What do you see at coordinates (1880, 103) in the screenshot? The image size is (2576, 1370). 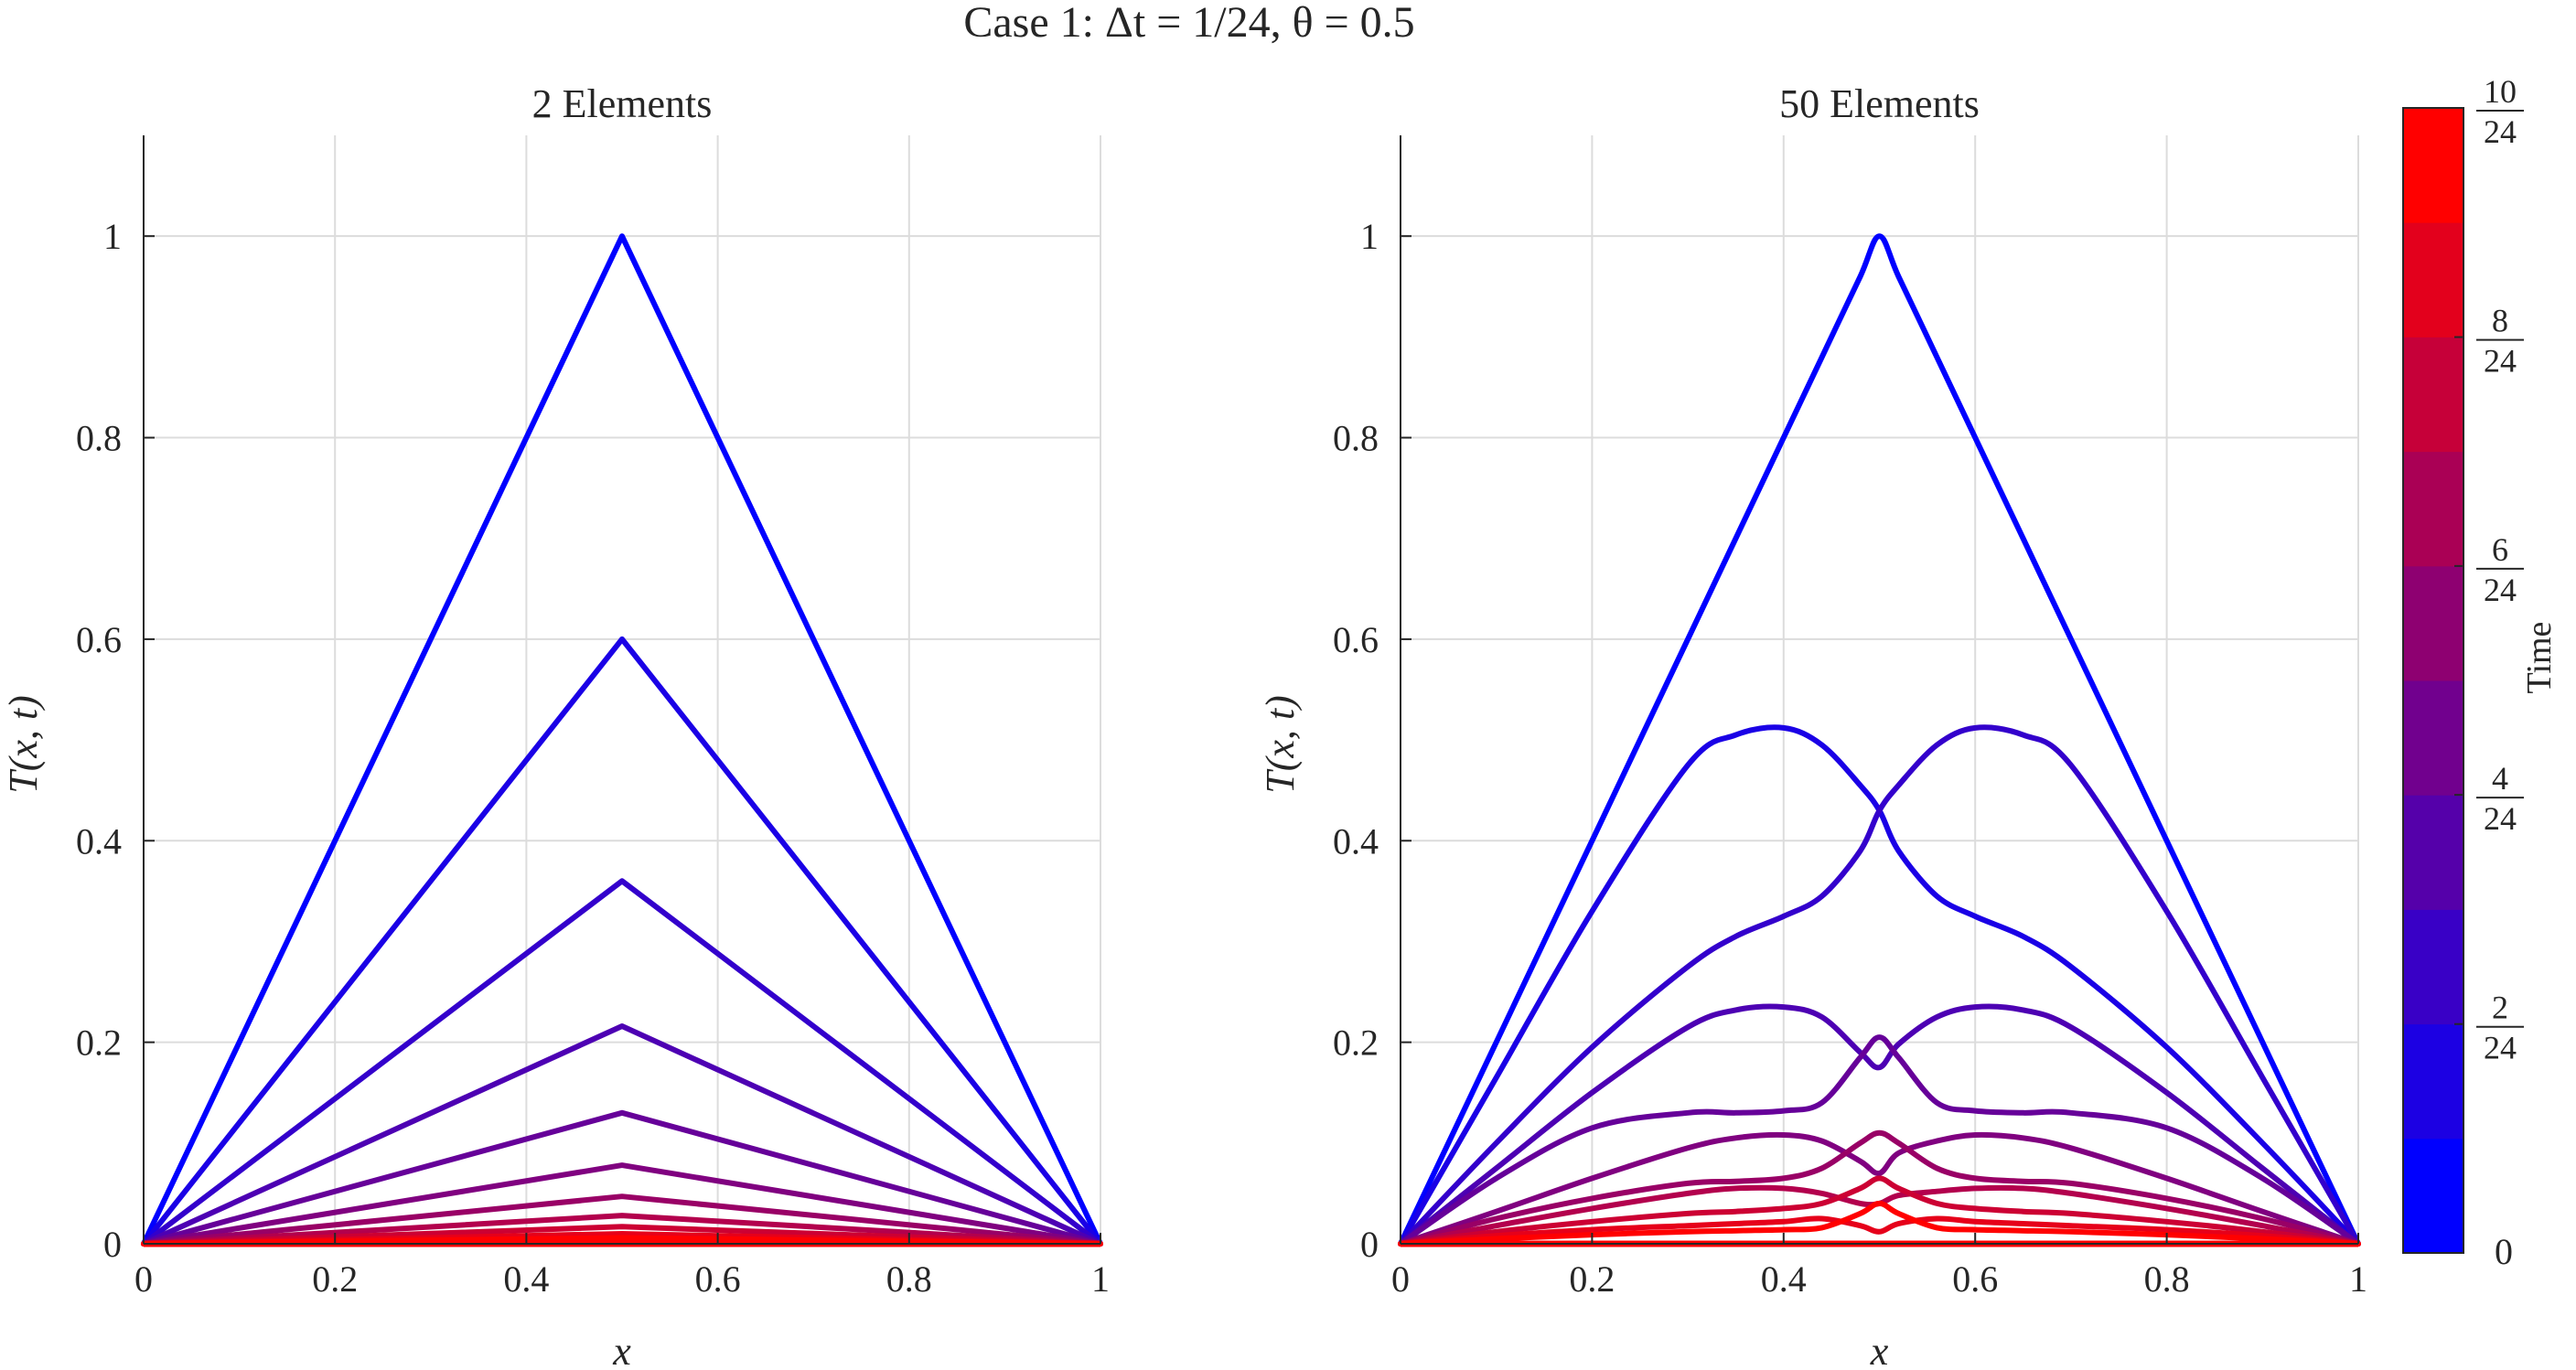 I see `panel-title: 50 Elements` at bounding box center [1880, 103].